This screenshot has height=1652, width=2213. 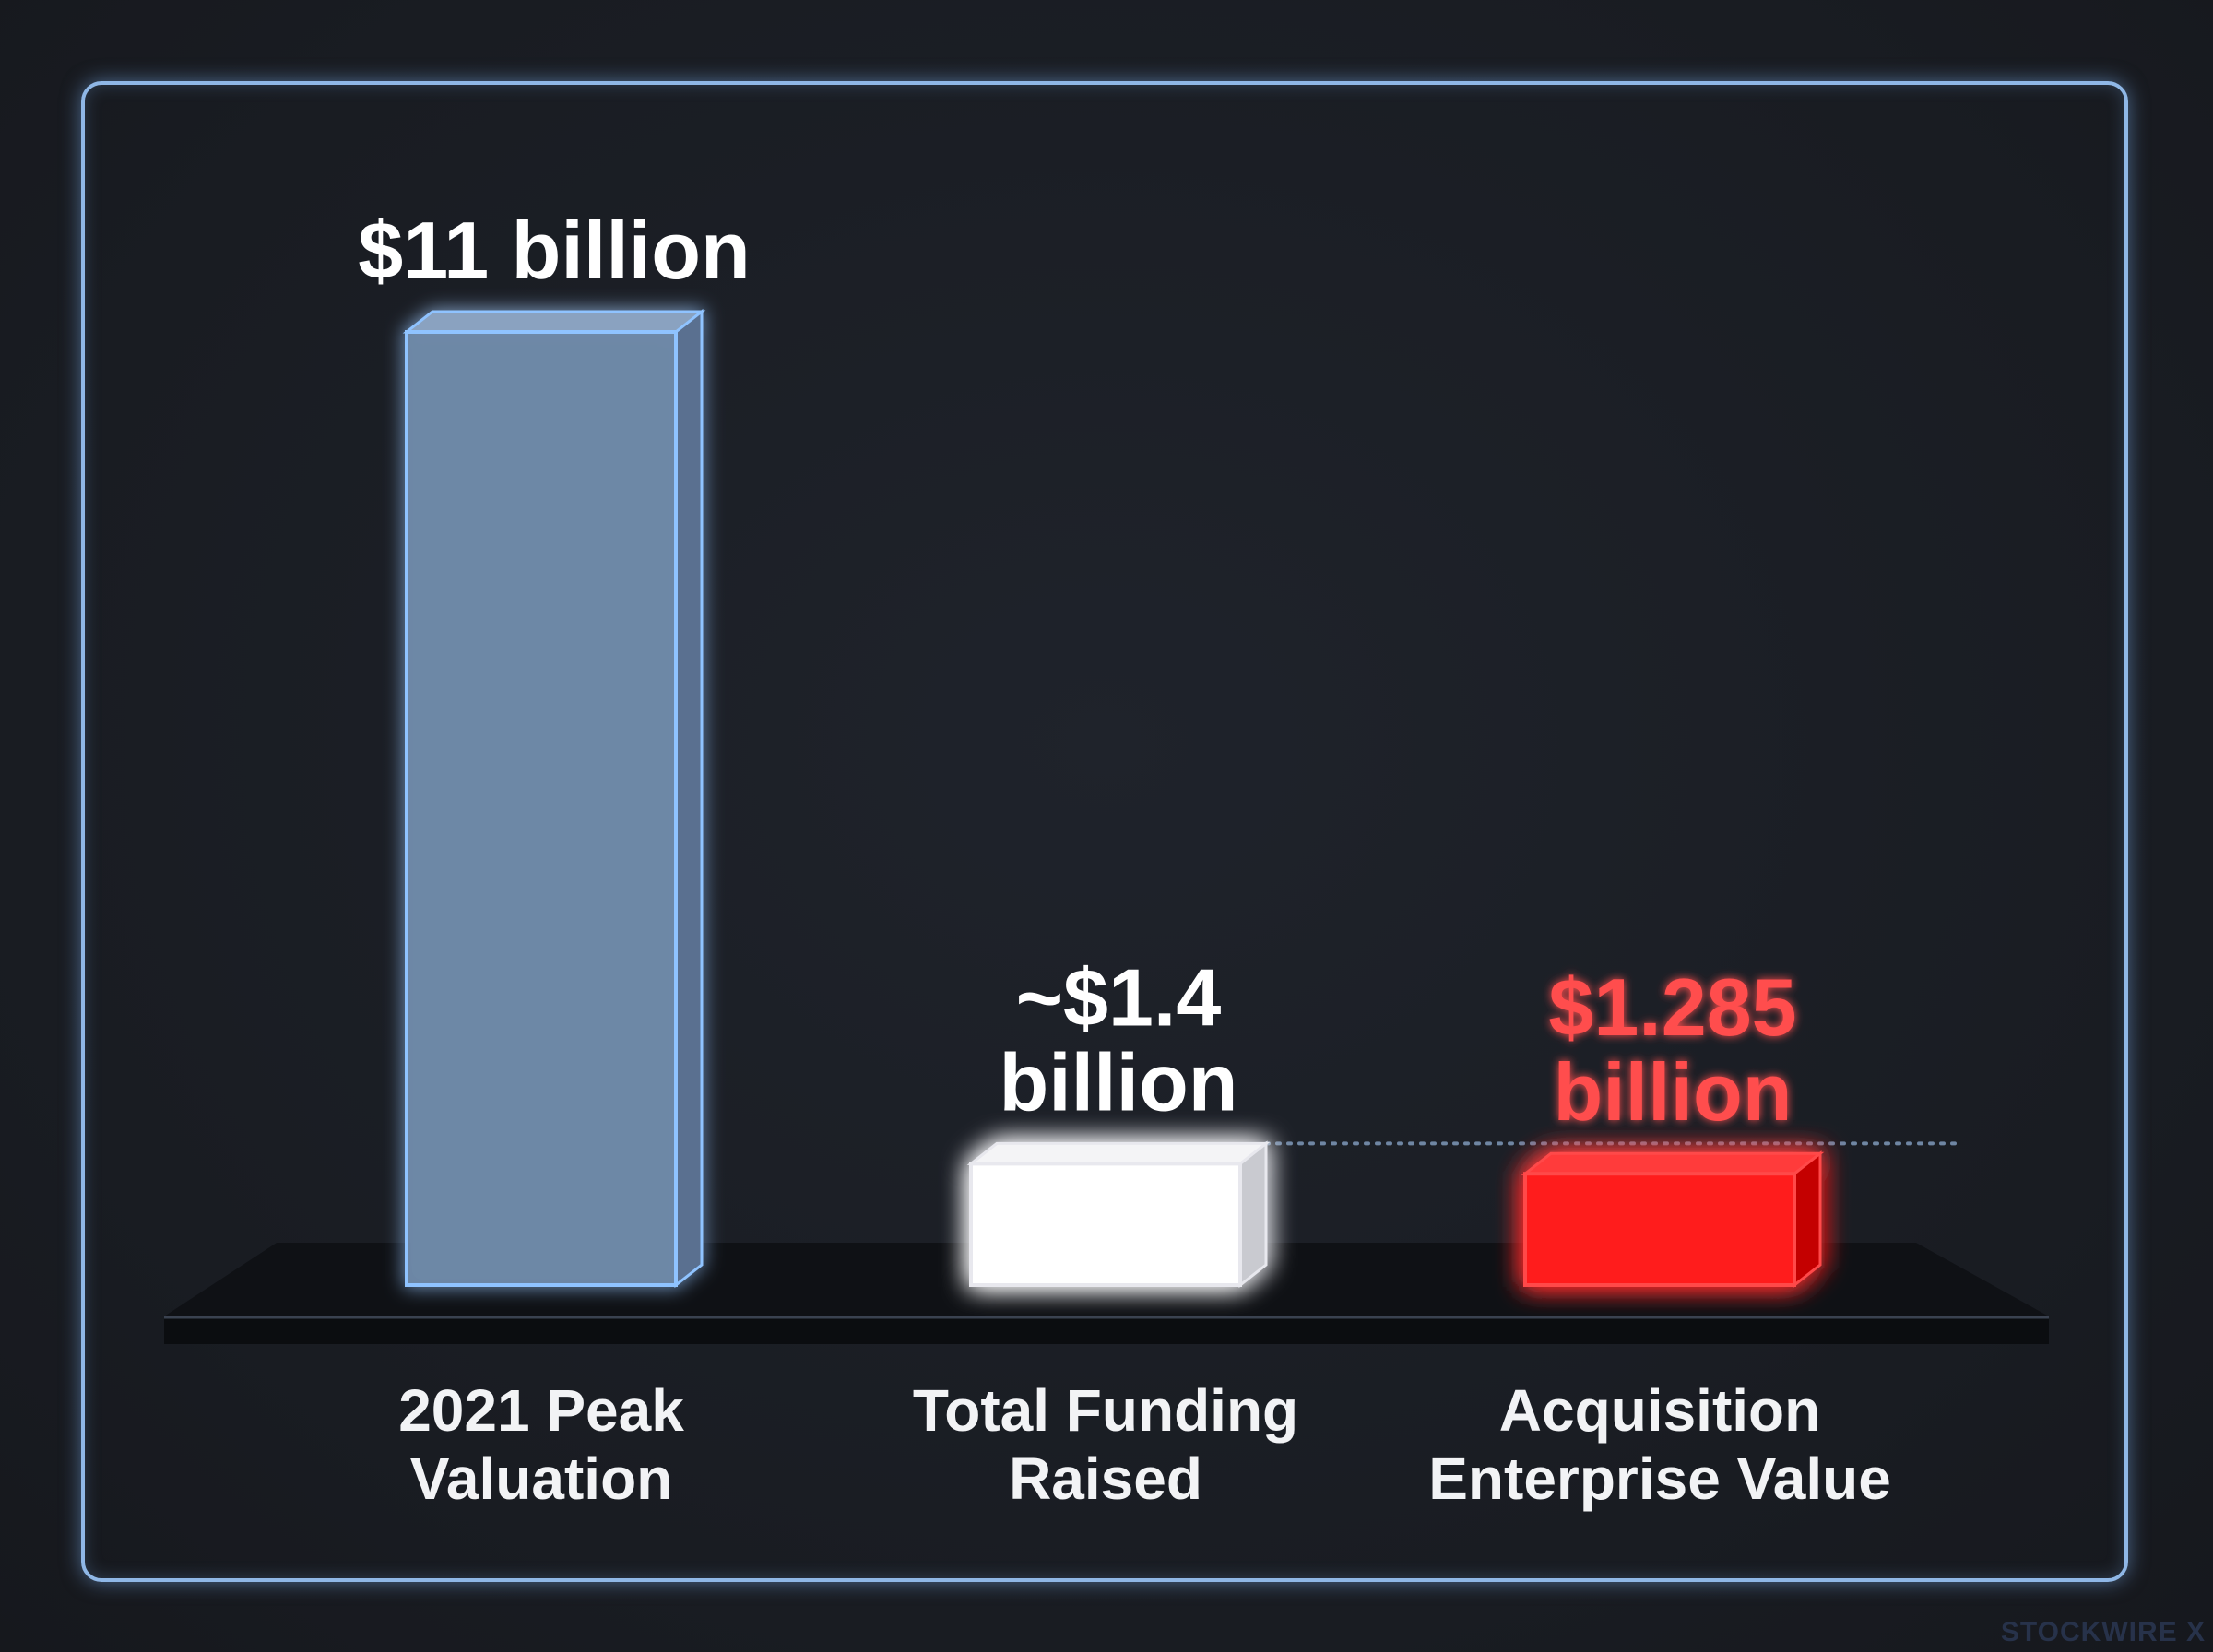 What do you see at coordinates (541, 1444) in the screenshot?
I see `category-label-1: 2021 Peak Valuation` at bounding box center [541, 1444].